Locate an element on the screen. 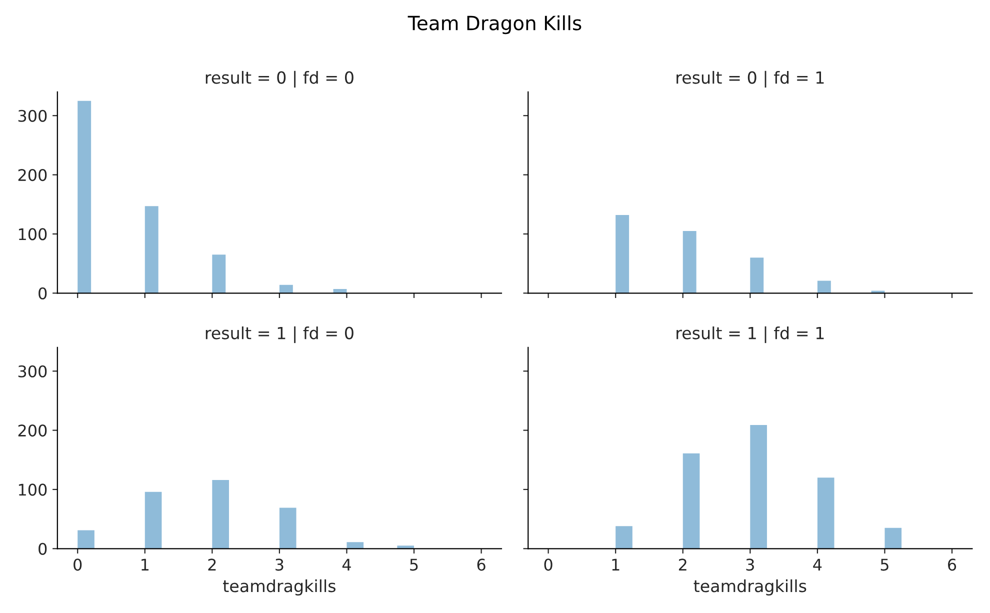  chart-title: result = 0 | fd = 0 is located at coordinates (280, 79).